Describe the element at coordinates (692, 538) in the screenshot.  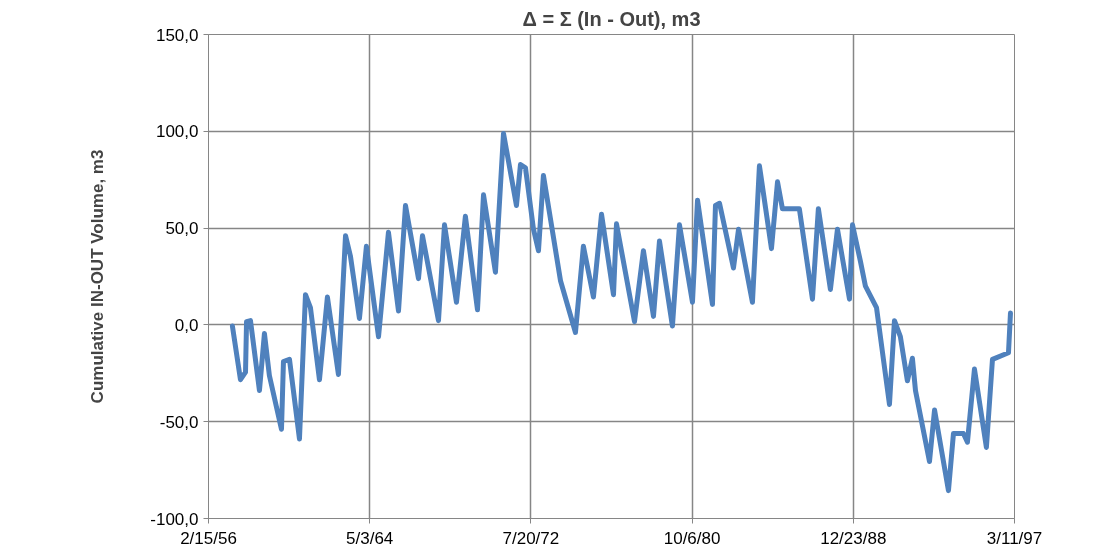
I see `x-tick-label: 10/6/80` at that location.